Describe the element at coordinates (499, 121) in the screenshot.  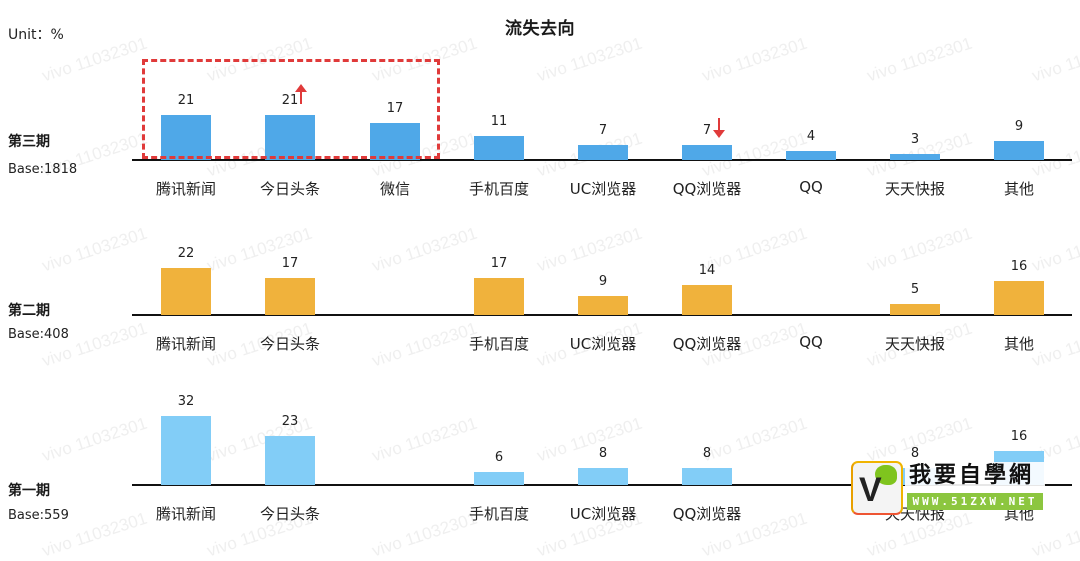
I see `bar-value-label: 11` at that location.